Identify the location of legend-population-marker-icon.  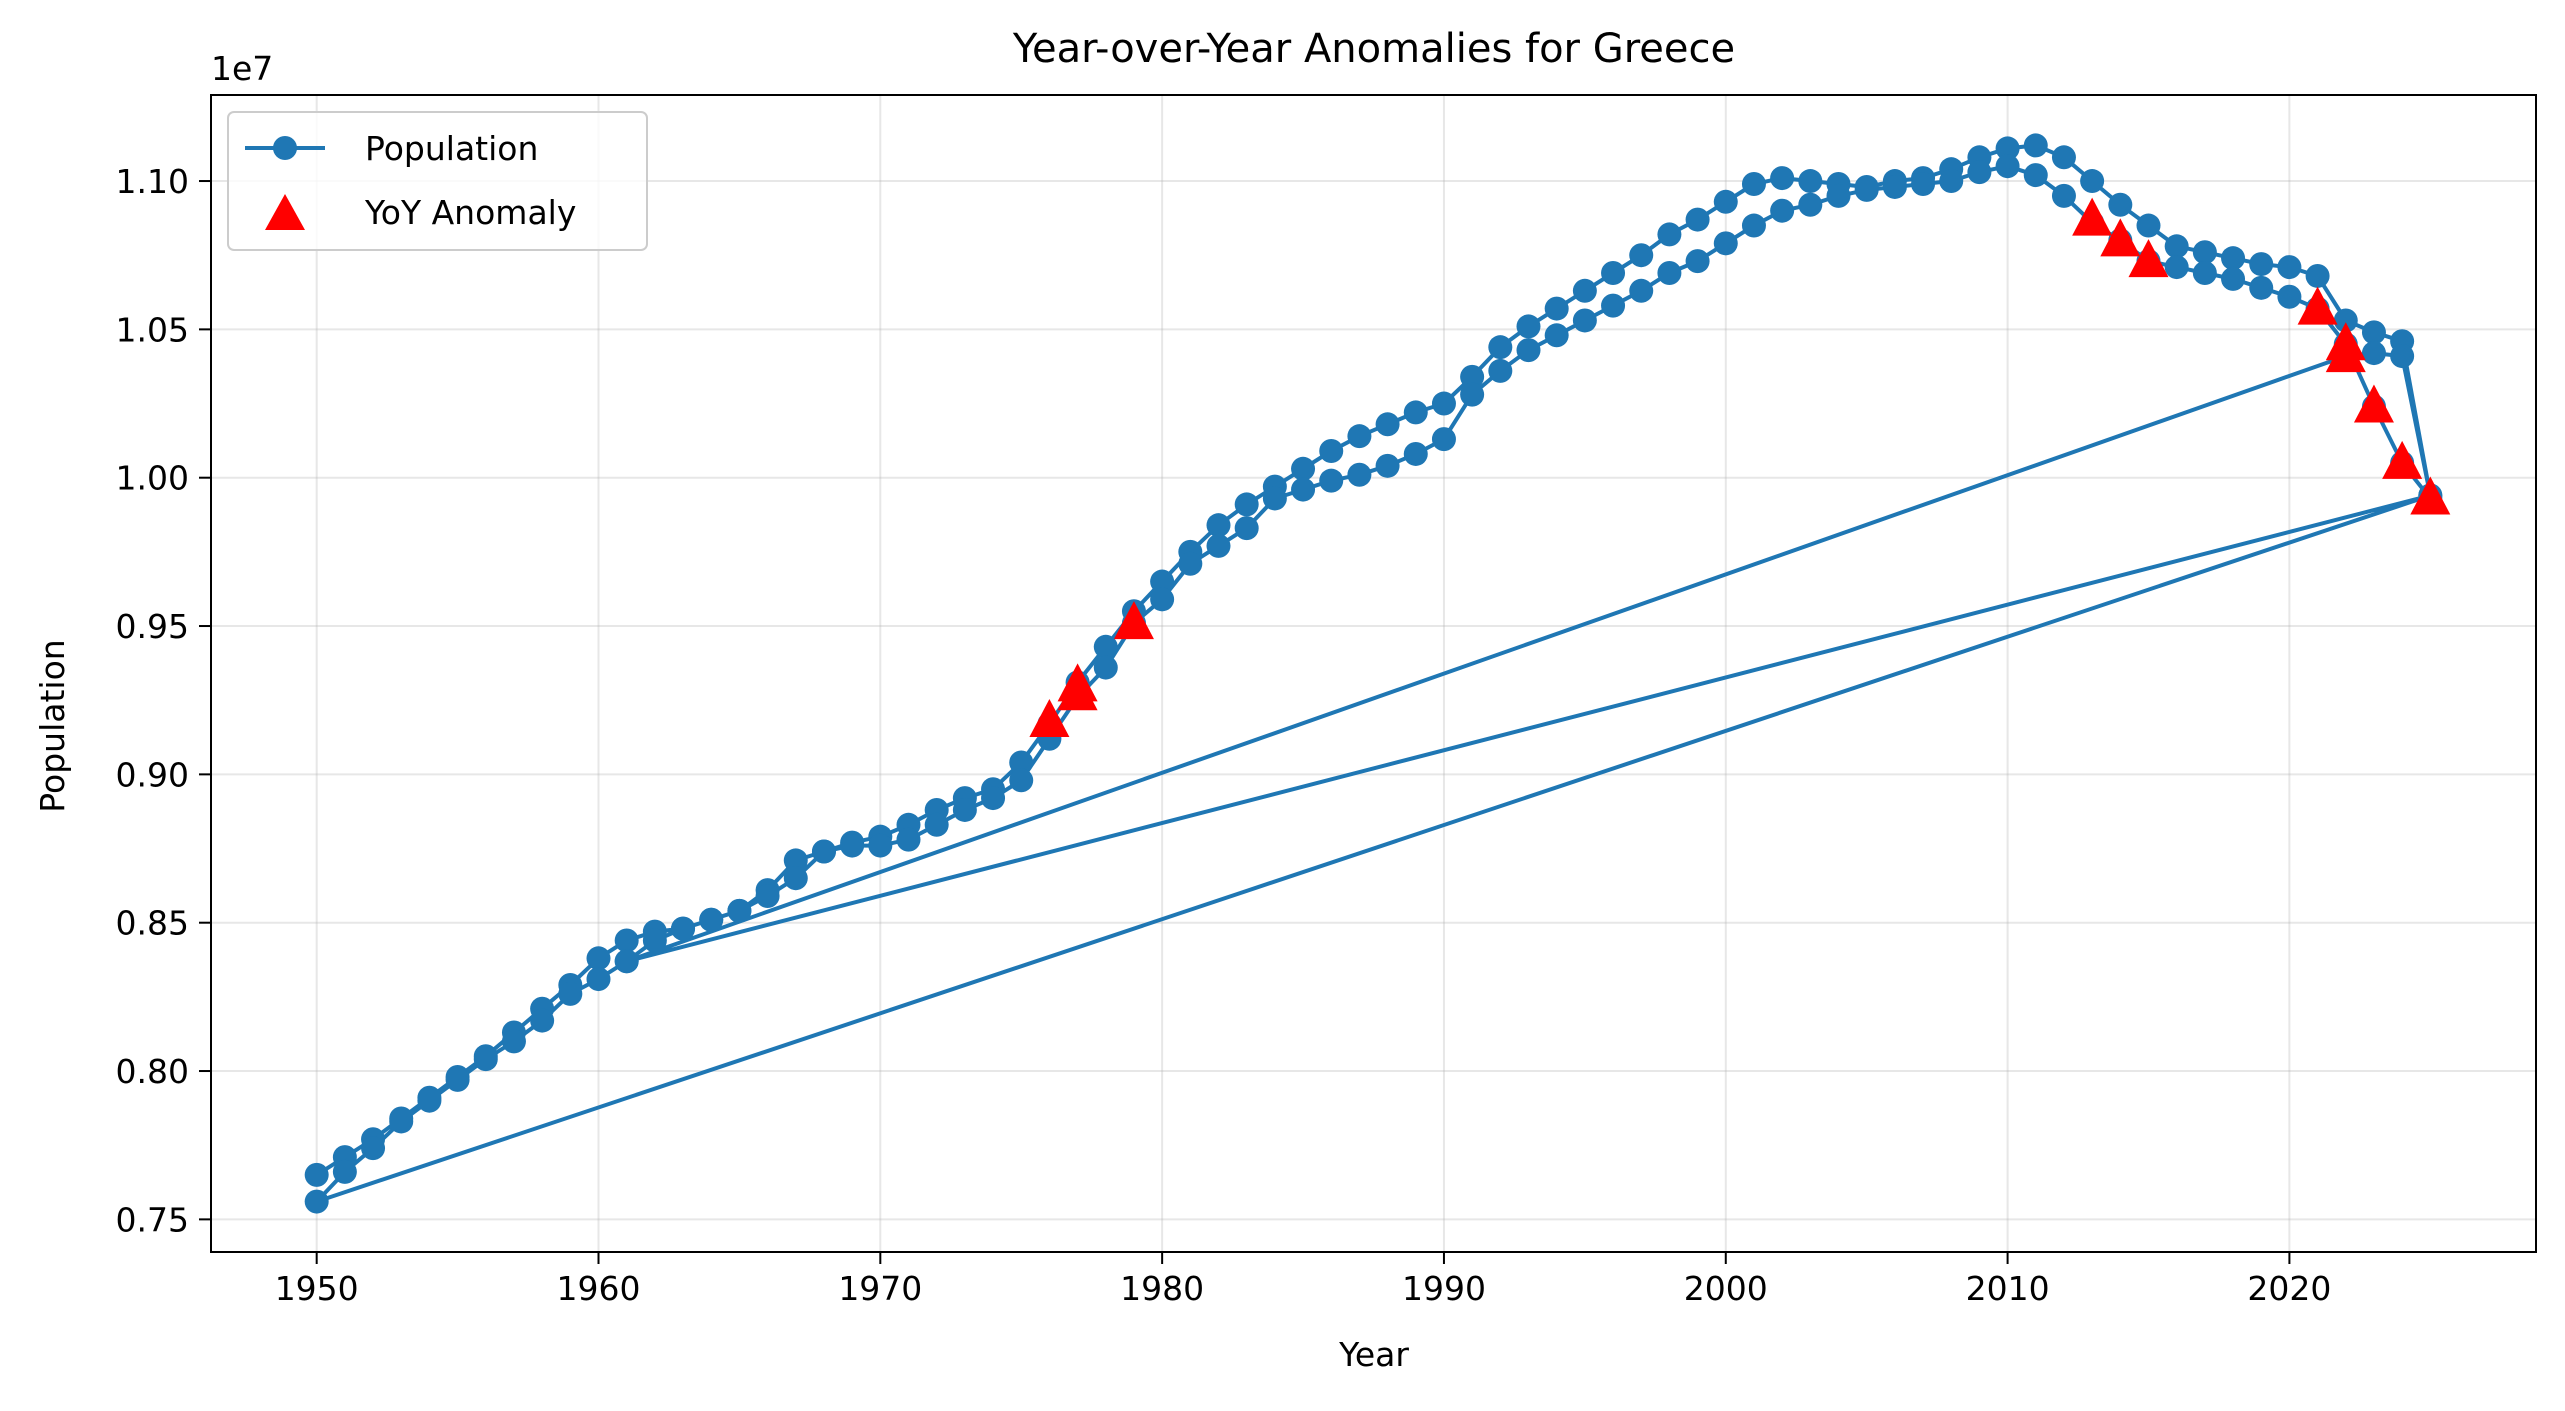
(285, 148).